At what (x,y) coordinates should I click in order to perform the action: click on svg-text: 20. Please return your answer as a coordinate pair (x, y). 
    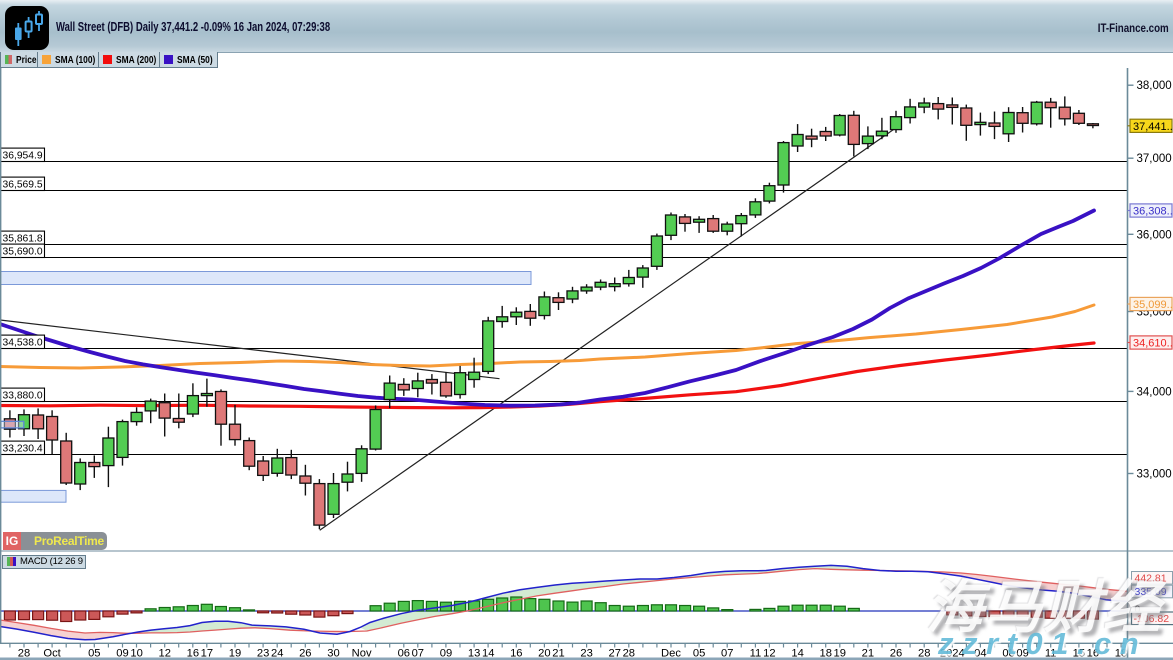
    Looking at the image, I should click on (544, 654).